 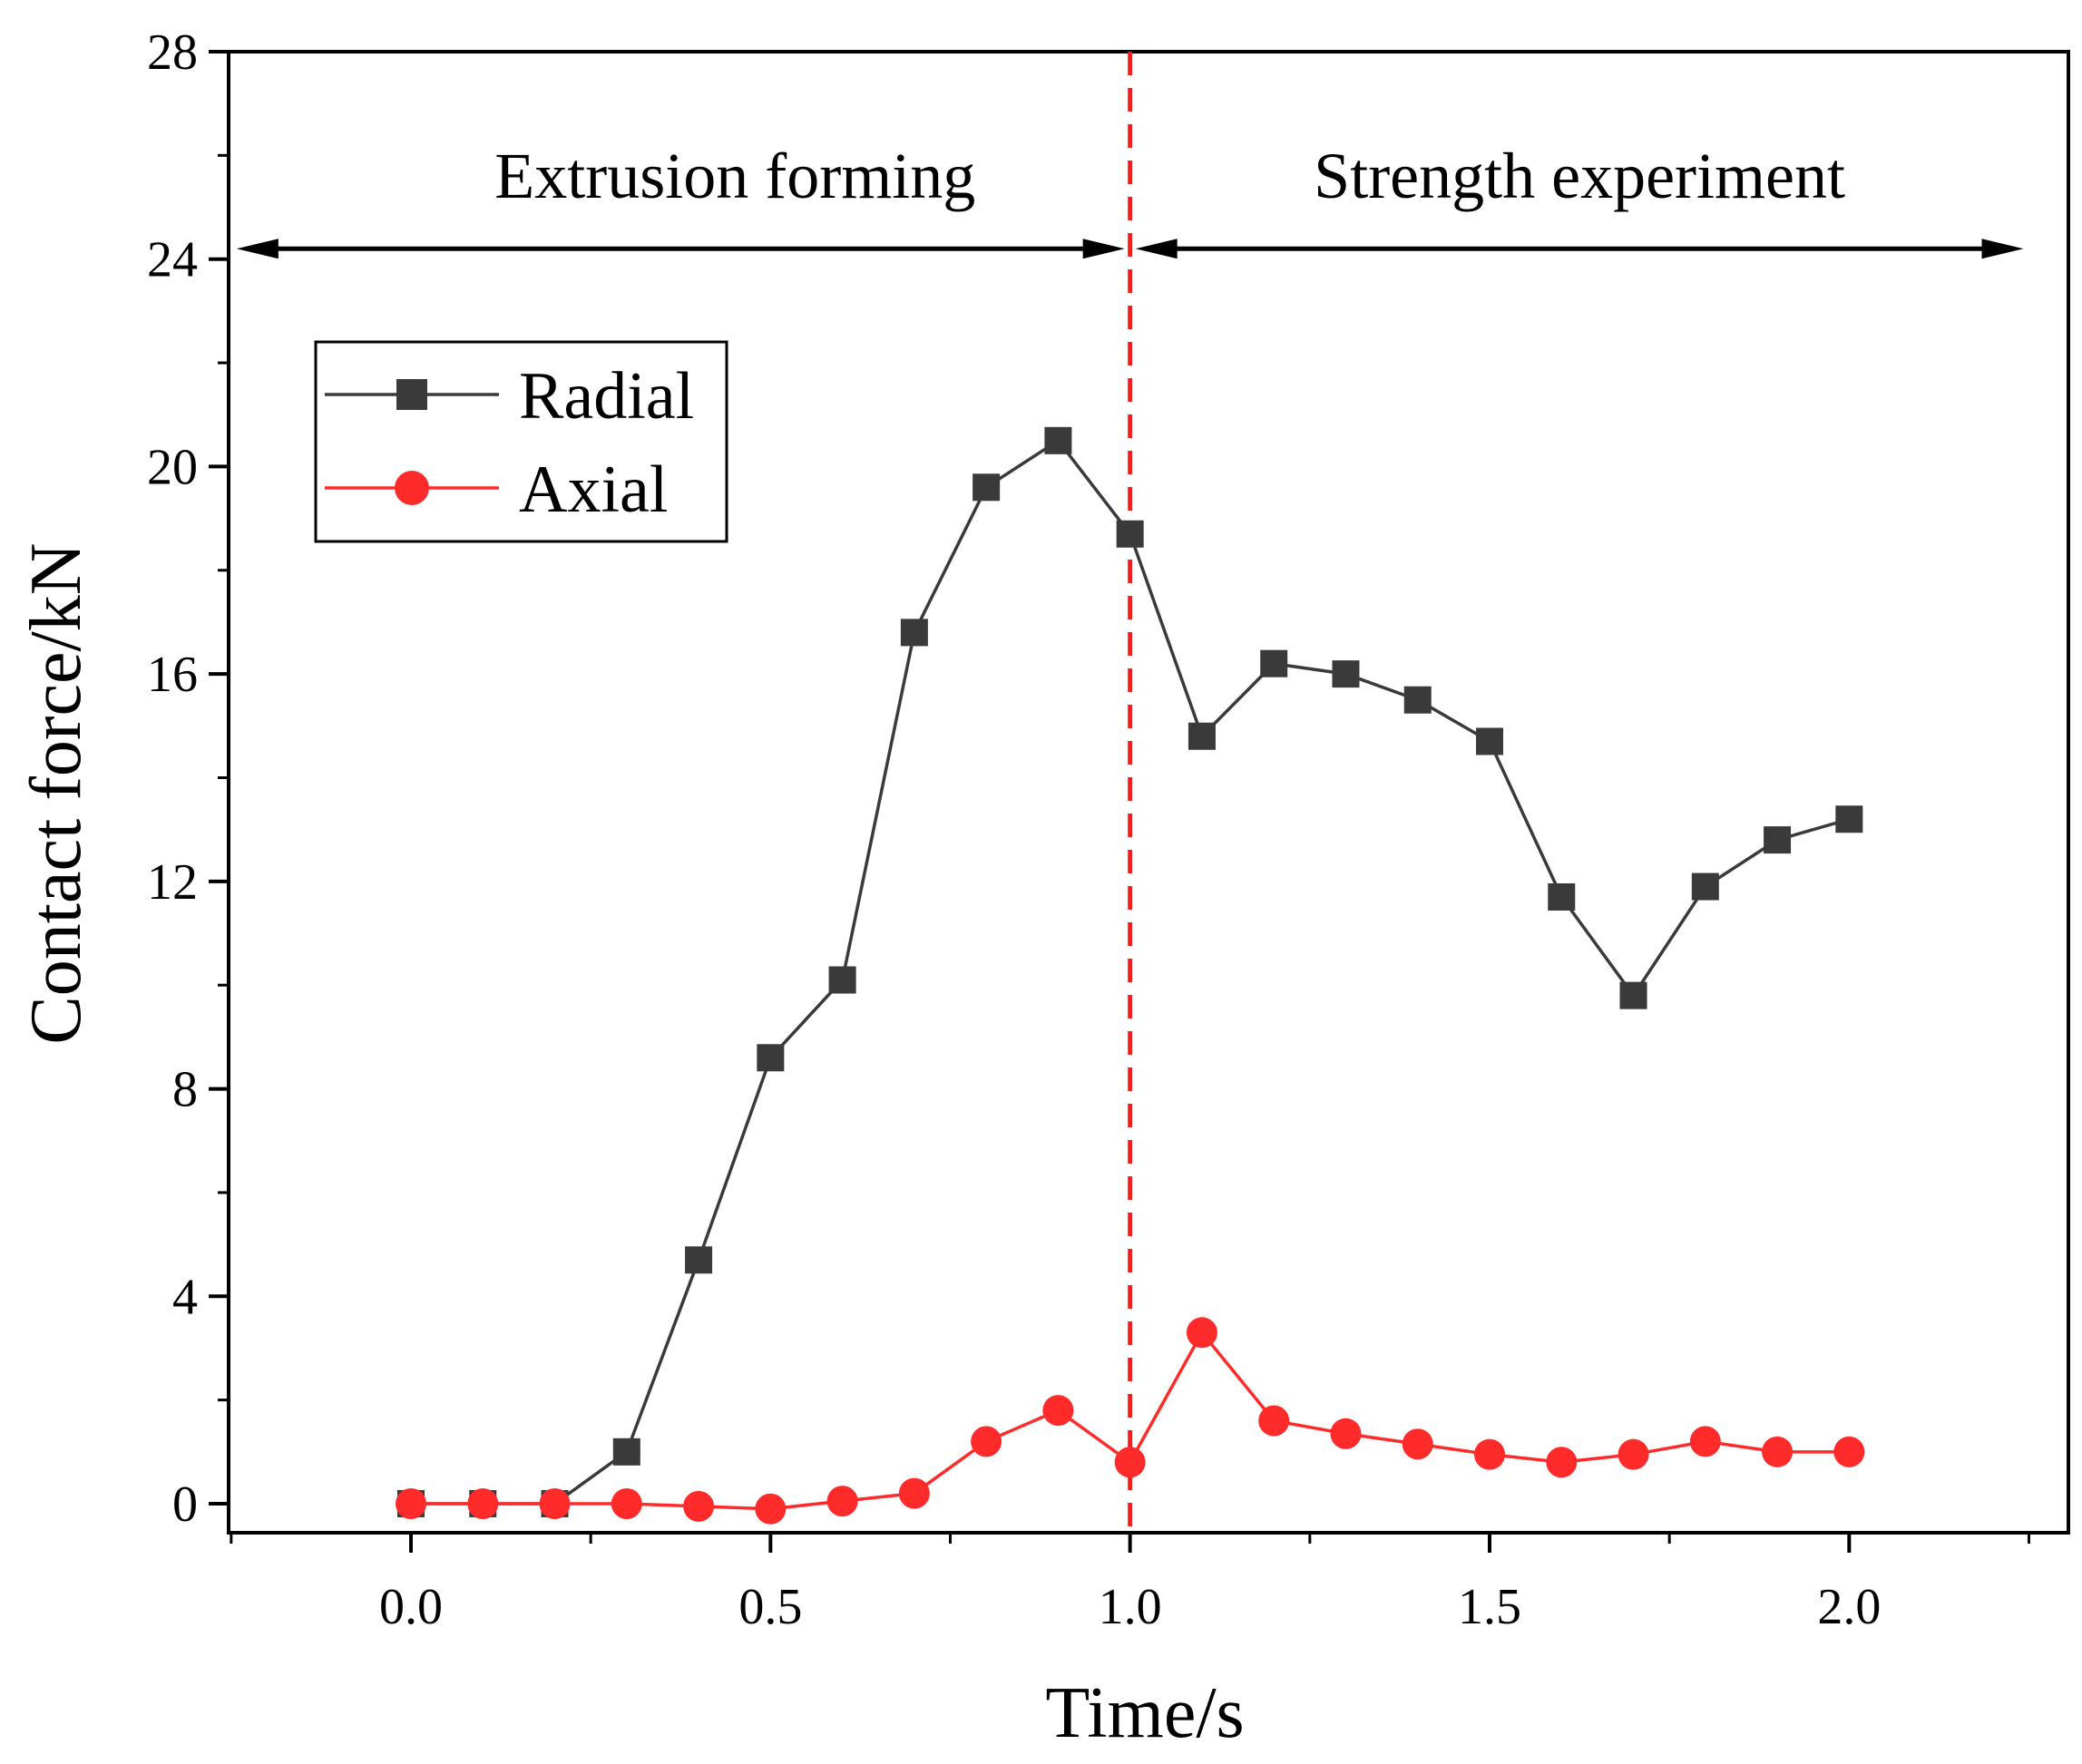 I want to click on y-tick-label: 20, so click(x=172, y=467).